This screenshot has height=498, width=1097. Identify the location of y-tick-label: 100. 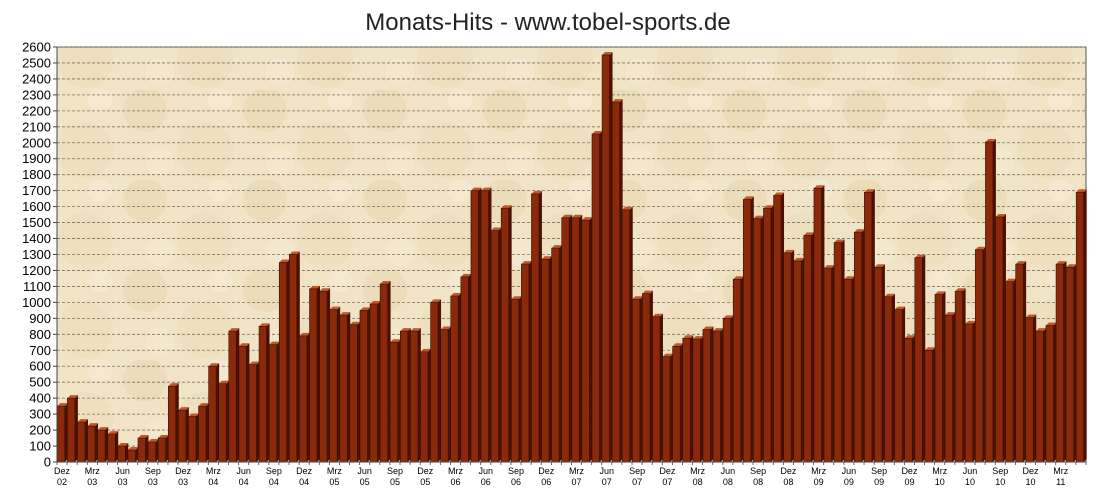
(40, 446).